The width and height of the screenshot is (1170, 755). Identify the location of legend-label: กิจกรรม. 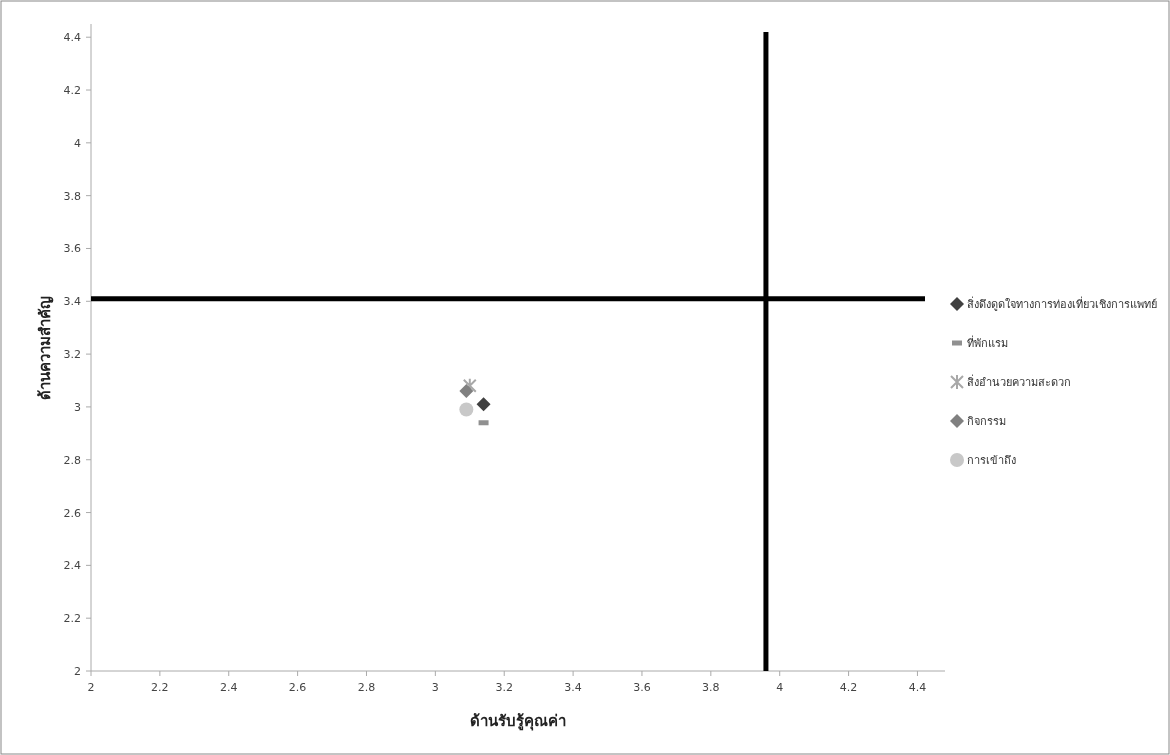
(986, 421).